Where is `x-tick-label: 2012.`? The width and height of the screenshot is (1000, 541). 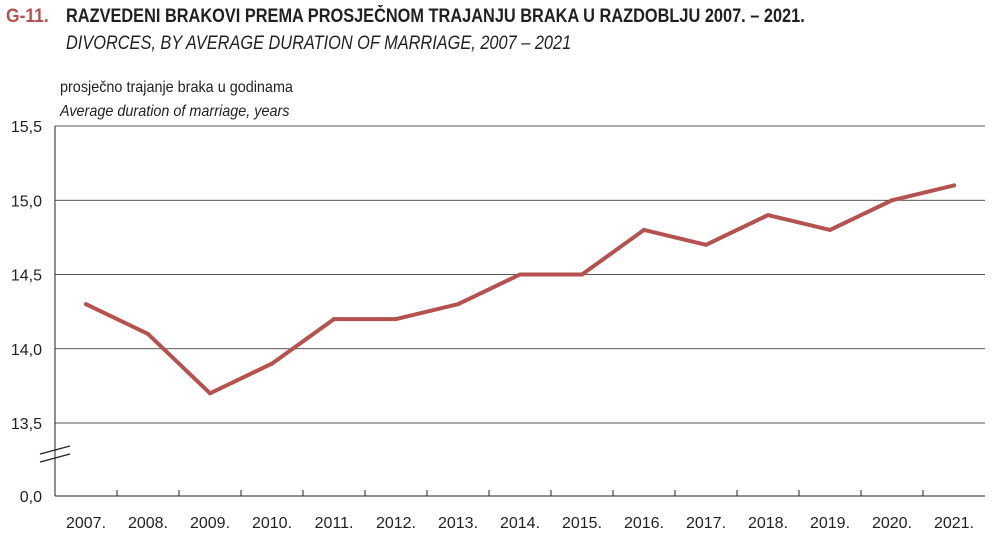
x-tick-label: 2012. is located at coordinates (396, 523).